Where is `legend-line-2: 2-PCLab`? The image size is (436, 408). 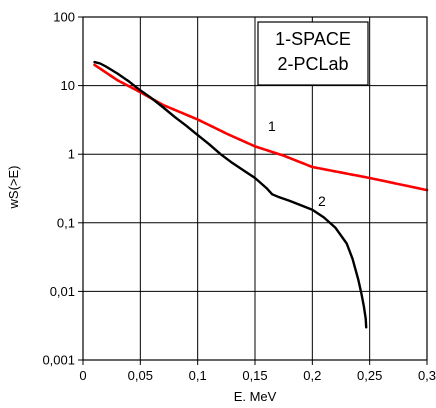 legend-line-2: 2-PCLab is located at coordinates (312, 64).